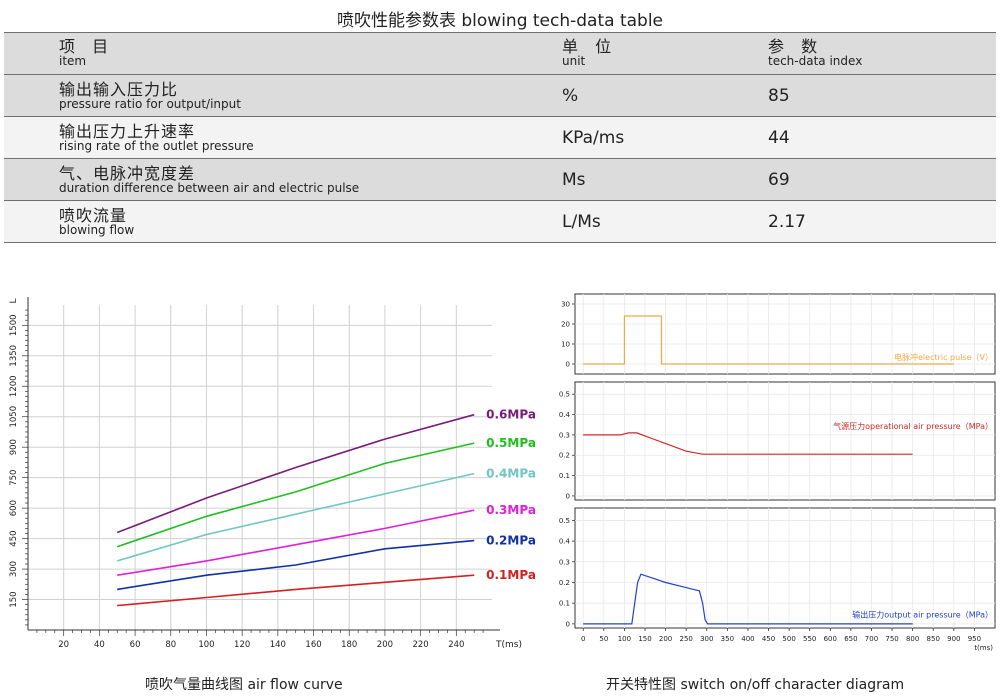 This screenshot has height=699, width=1000. Describe the element at coordinates (87, 46) in the screenshot. I see `header-item-cn: 项 目` at that location.